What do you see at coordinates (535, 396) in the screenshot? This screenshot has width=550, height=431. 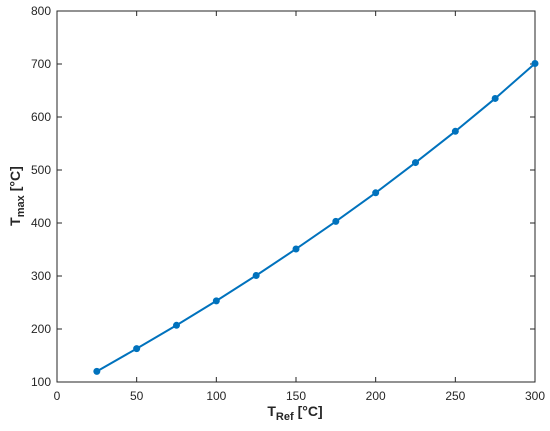 I see `x-tick-label: 300` at bounding box center [535, 396].